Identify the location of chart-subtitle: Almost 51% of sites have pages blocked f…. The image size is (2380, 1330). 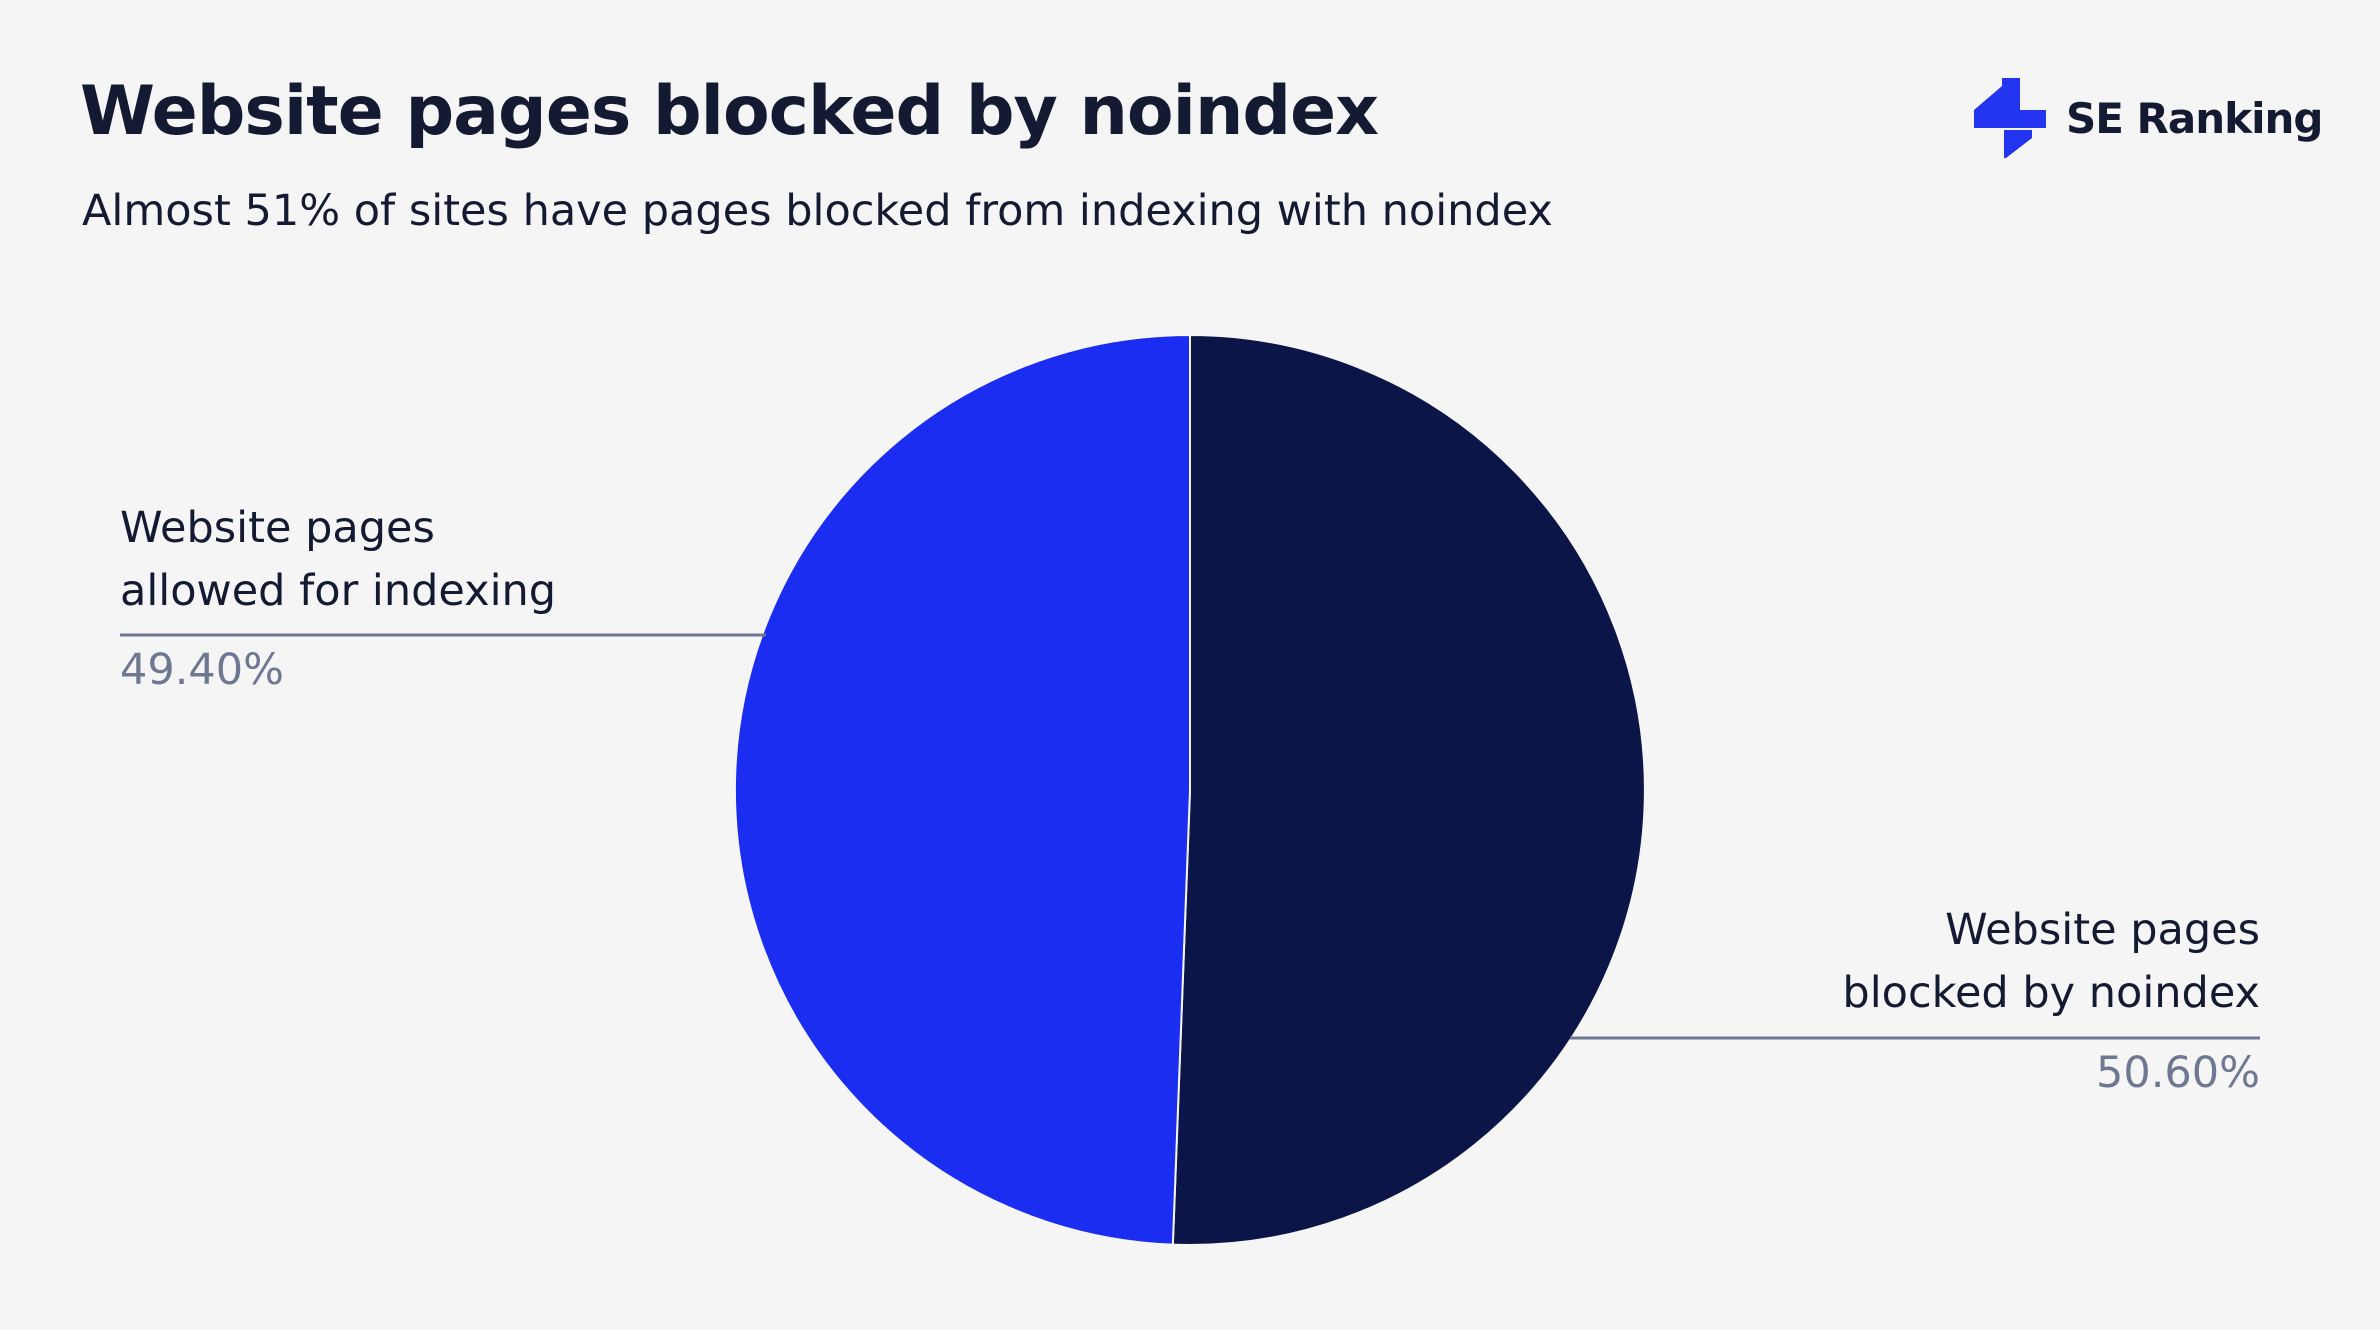
(817, 211).